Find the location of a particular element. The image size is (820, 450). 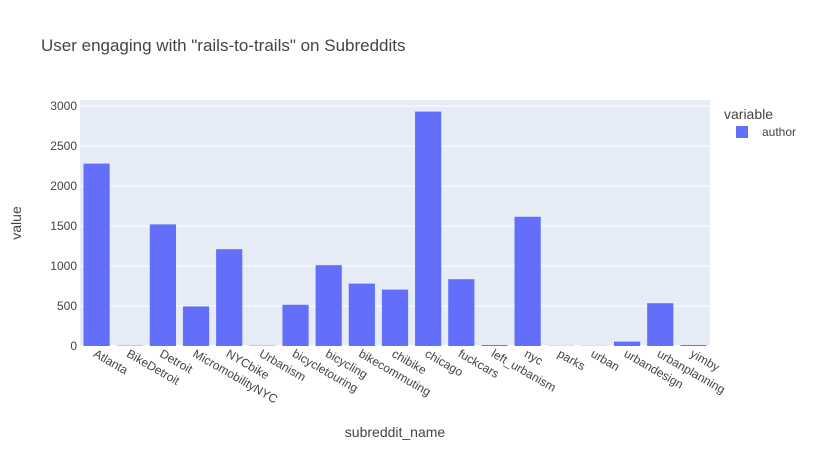

x-tick-label: urban is located at coordinates (605, 359).